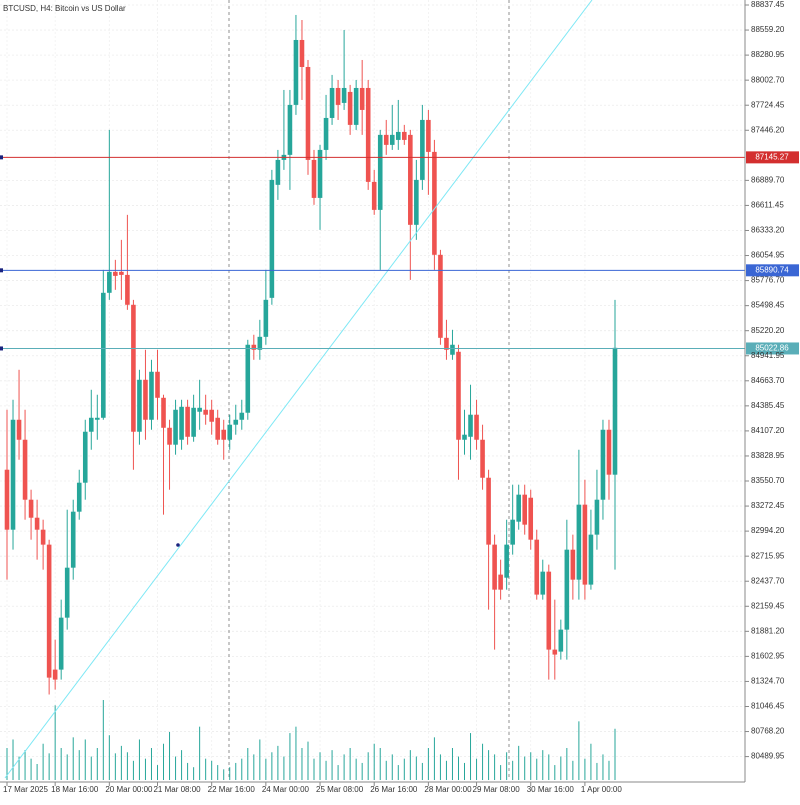  I want to click on y-tick-label: 81324.70, so click(768, 681).